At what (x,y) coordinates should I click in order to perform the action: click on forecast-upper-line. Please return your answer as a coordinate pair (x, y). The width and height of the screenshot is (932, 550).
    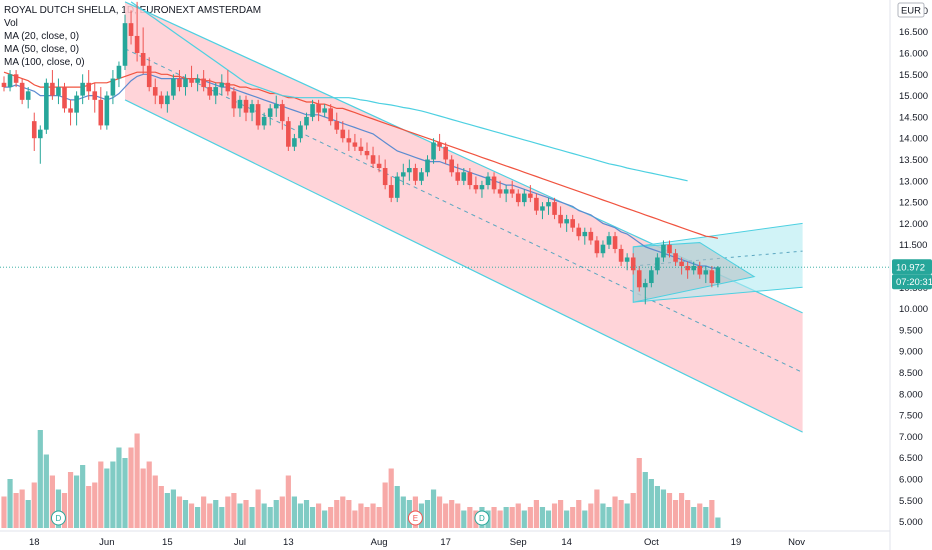
    Looking at the image, I should click on (718, 235).